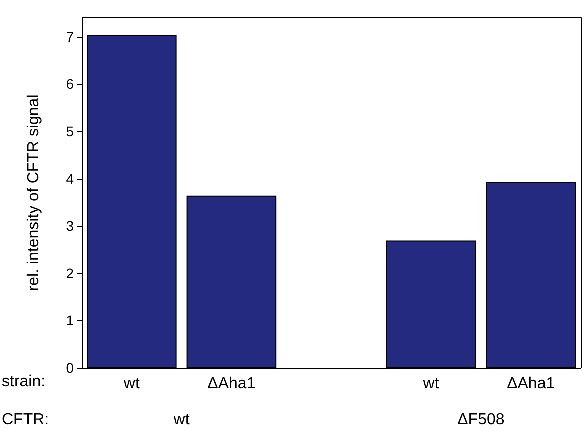  What do you see at coordinates (481, 420) in the screenshot?
I see `text: ΔF508` at bounding box center [481, 420].